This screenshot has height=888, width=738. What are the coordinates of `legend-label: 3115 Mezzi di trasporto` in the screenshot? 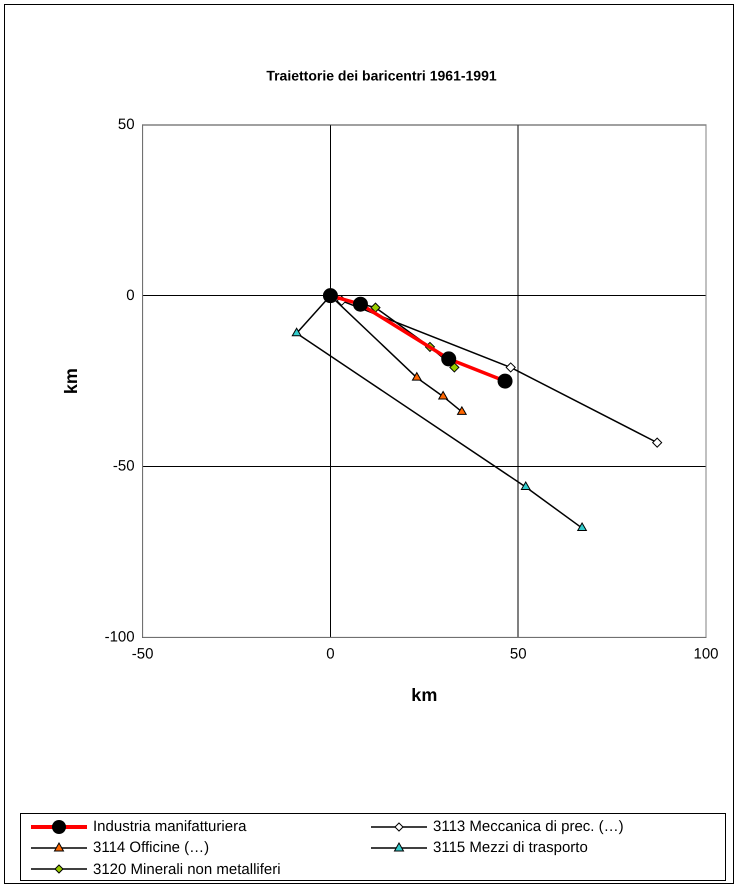 It's located at (510, 847).